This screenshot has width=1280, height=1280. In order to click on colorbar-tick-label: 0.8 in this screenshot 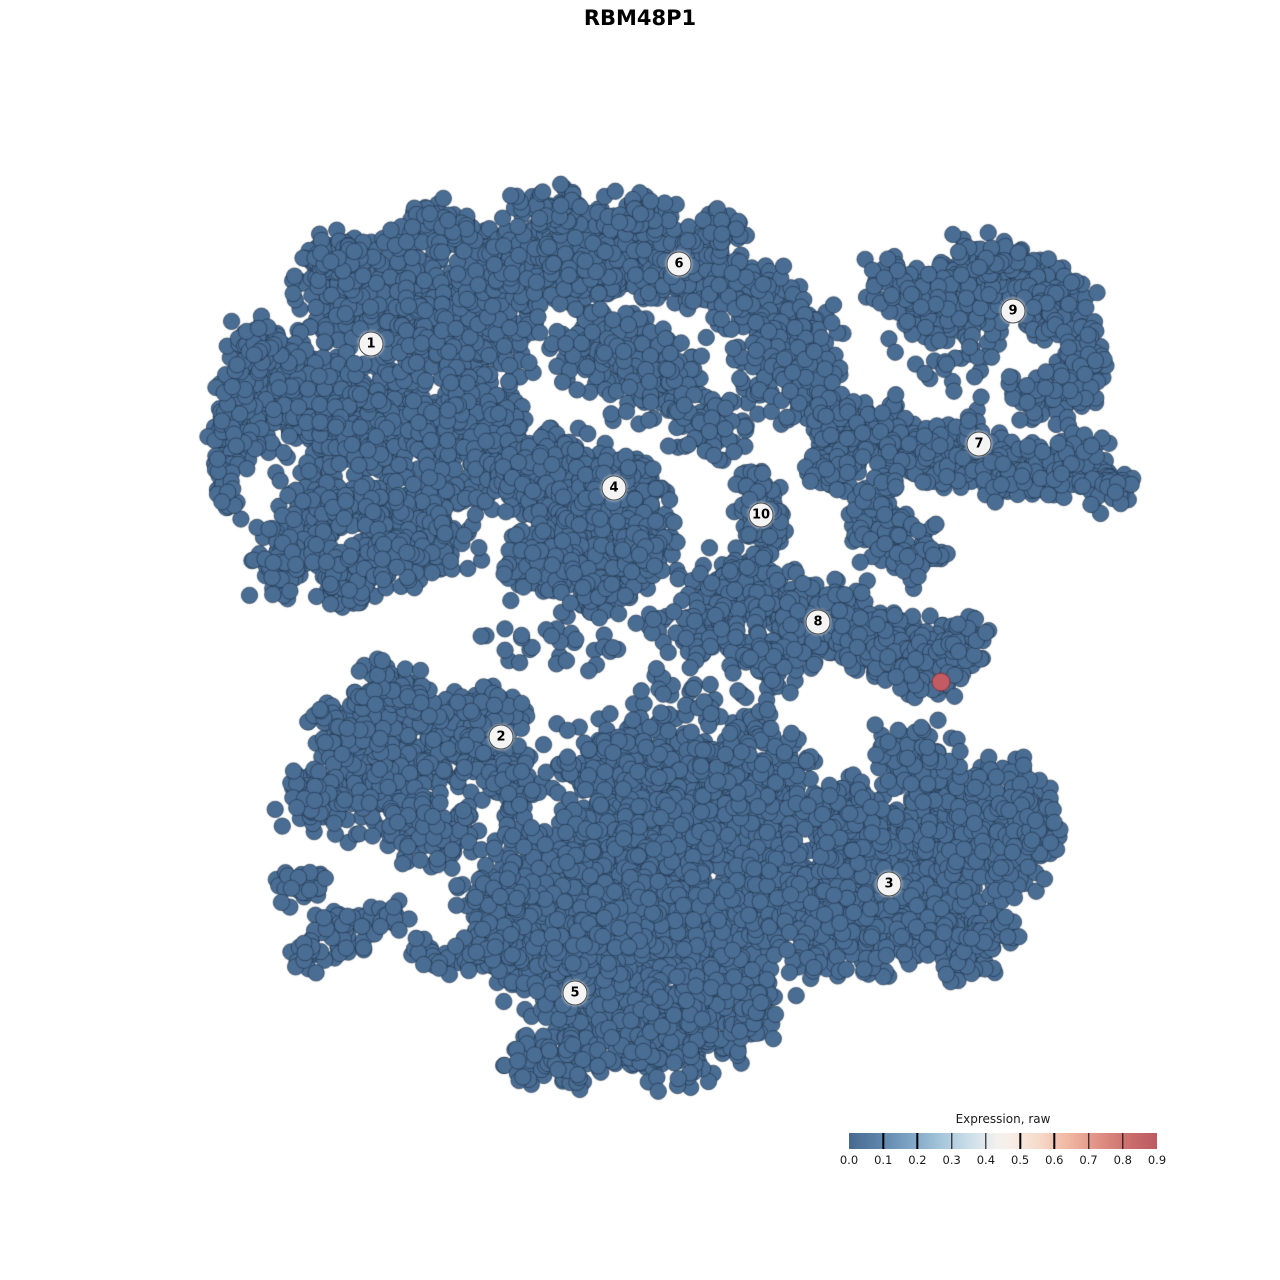, I will do `click(1122, 1160)`.